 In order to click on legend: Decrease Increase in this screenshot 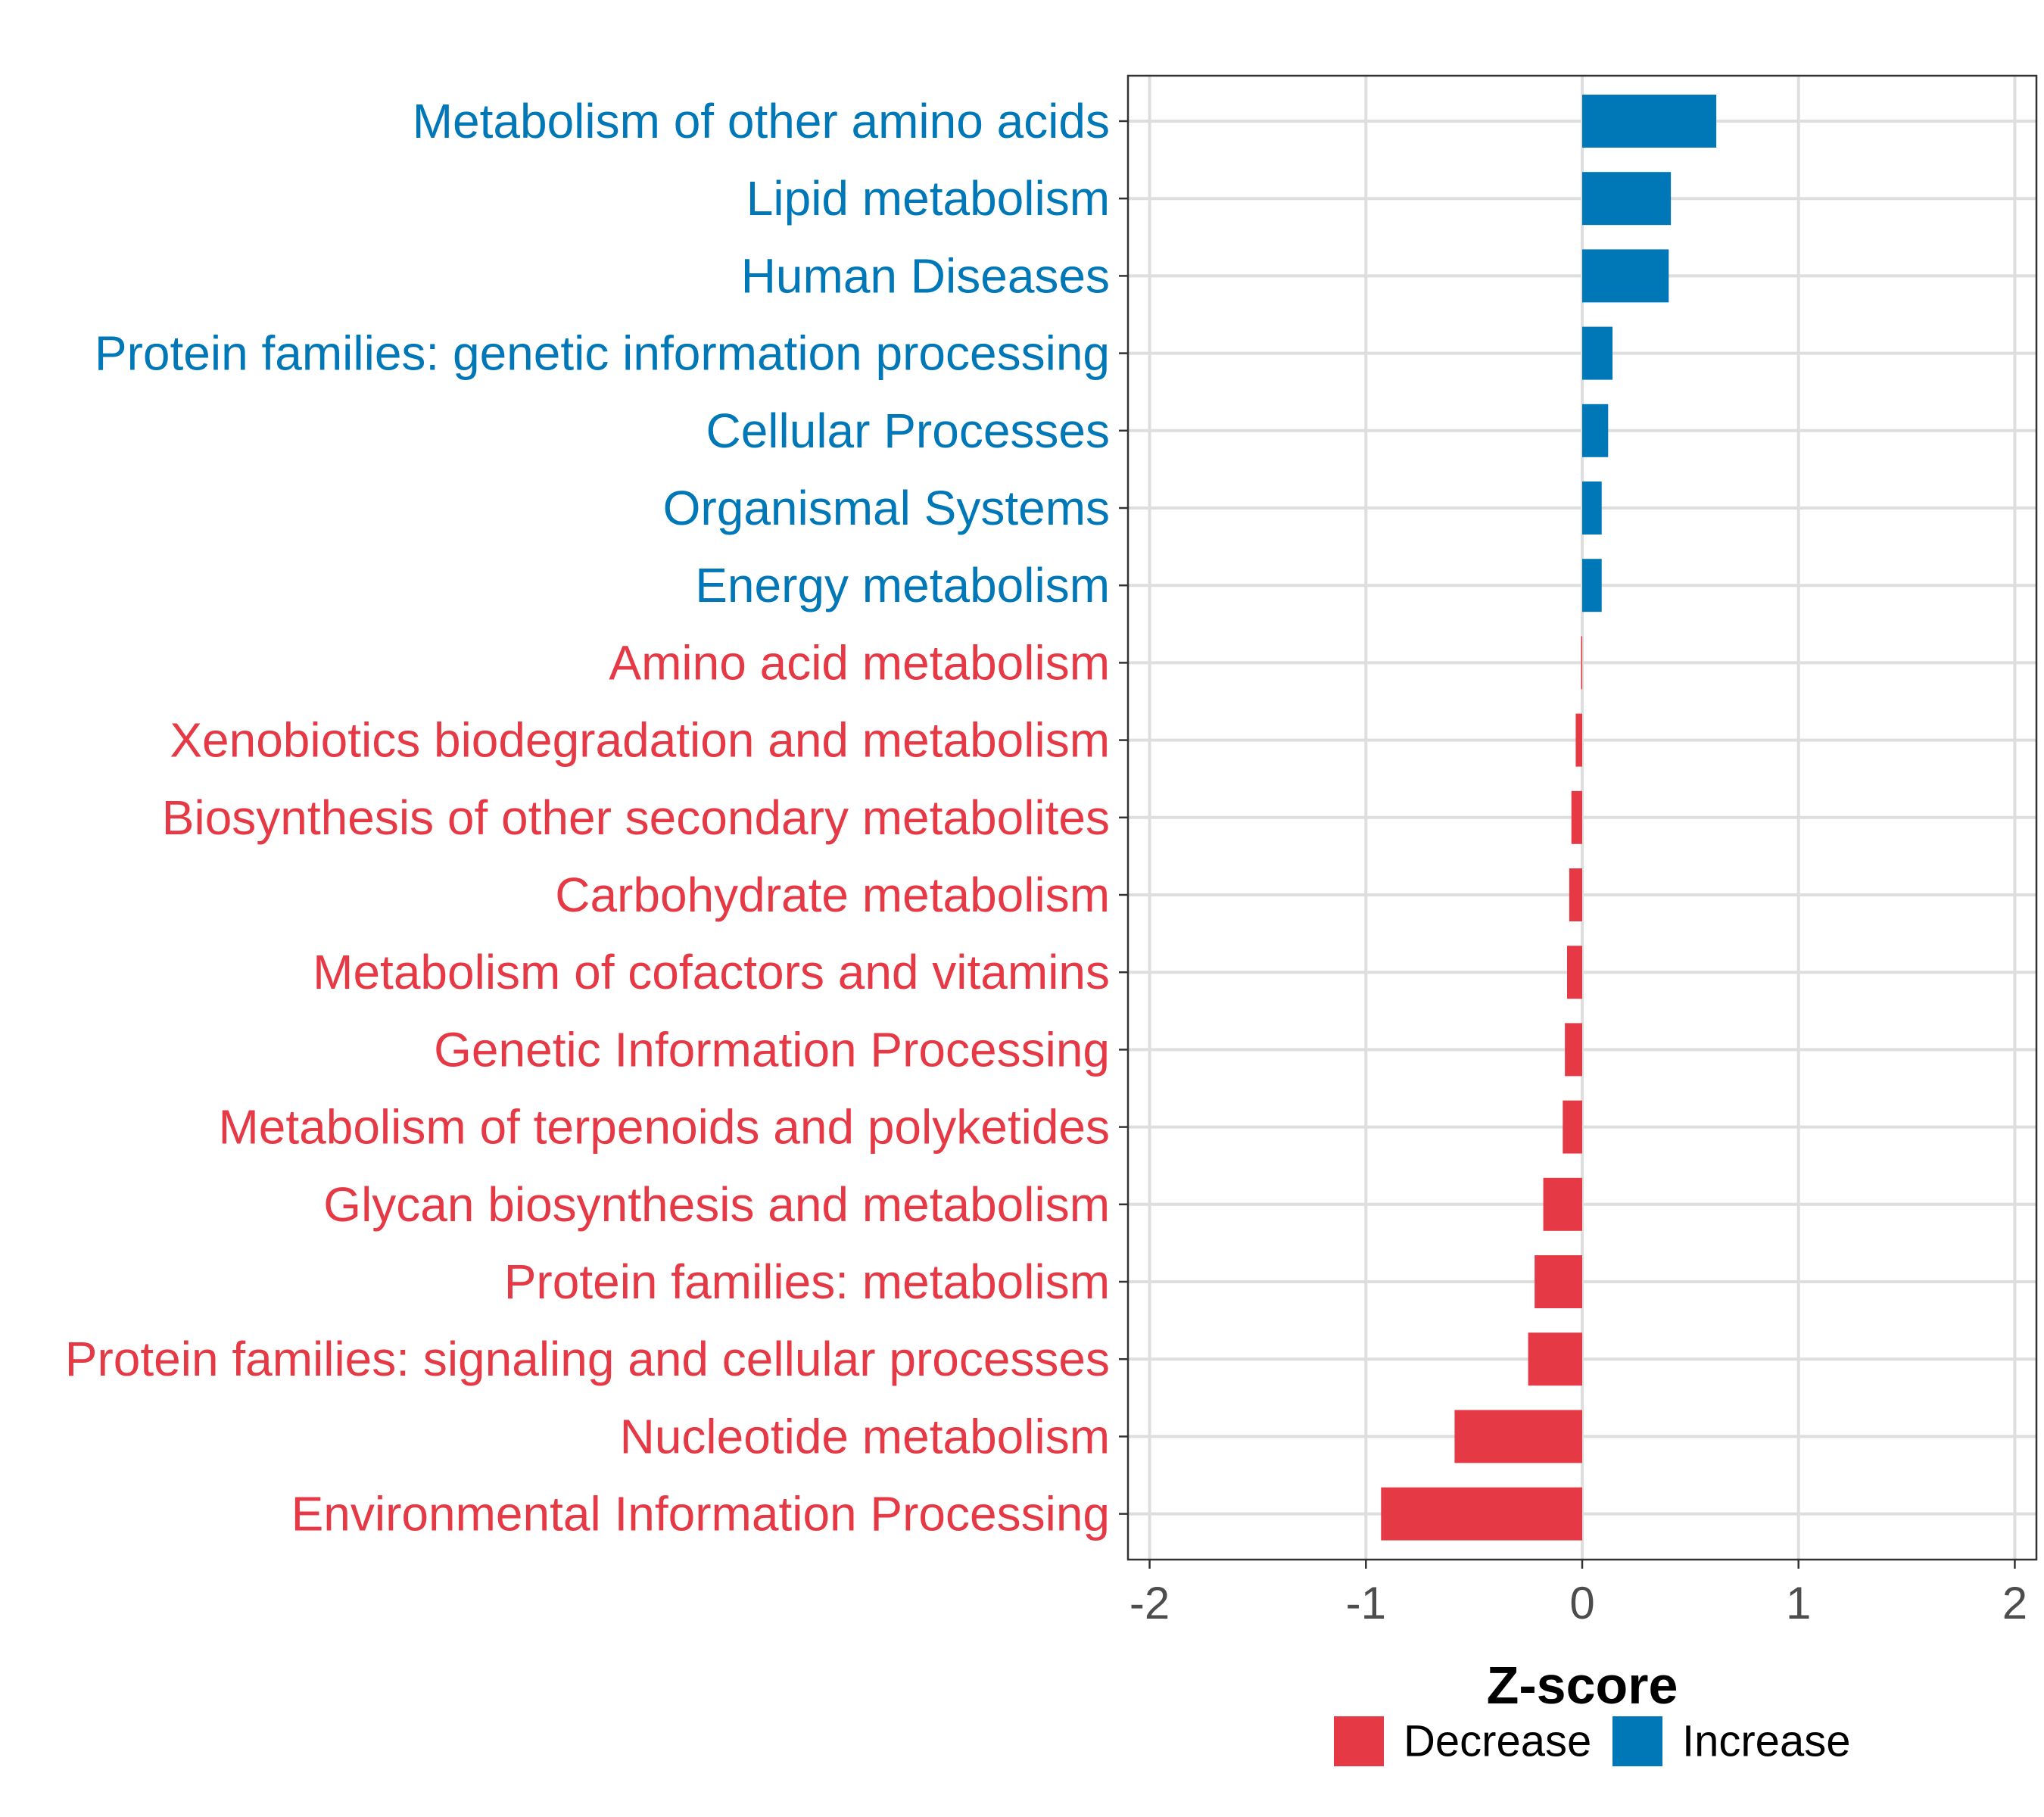, I will do `click(1592, 1741)`.